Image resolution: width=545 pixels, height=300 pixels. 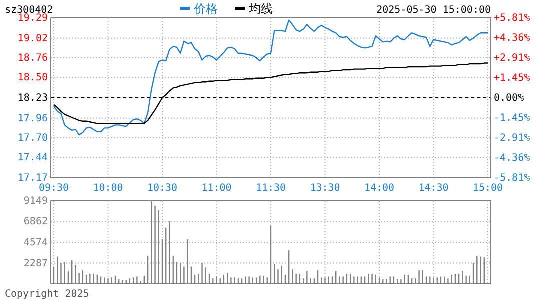 I want to click on x-tick-label: 09:30, so click(x=54, y=188).